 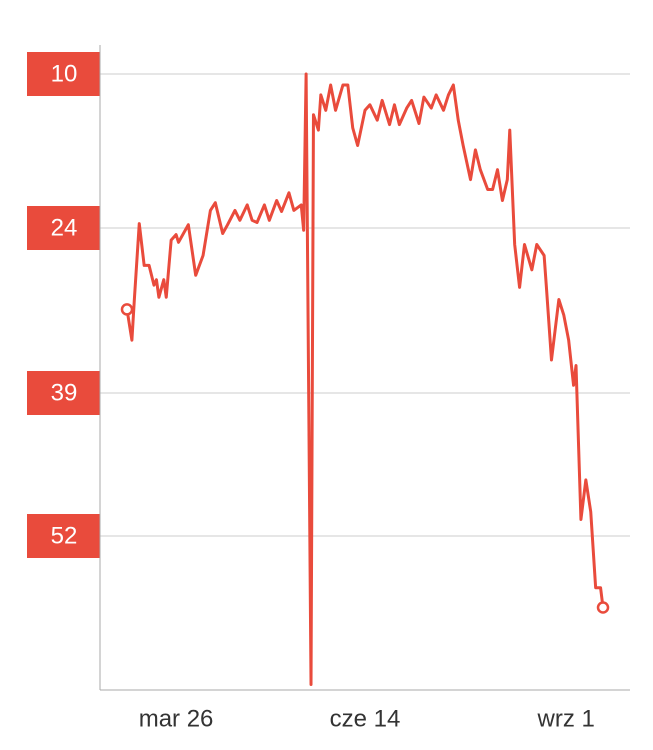 I want to click on y-tick-label: 39, so click(x=64, y=392).